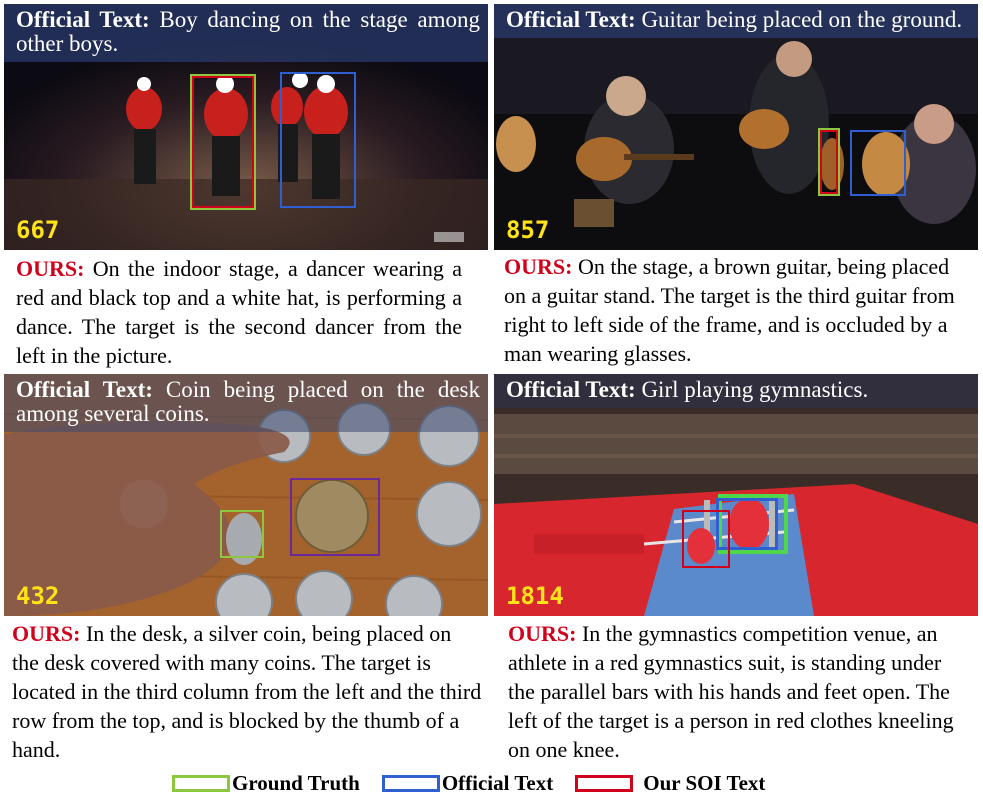  Describe the element at coordinates (201, 783) in the screenshot. I see `ground-truth-swatch` at that location.